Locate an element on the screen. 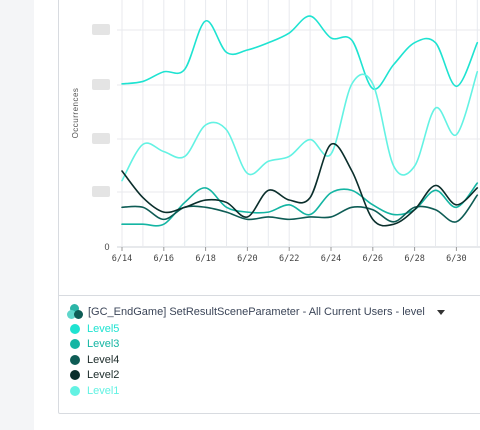 The width and height of the screenshot is (480, 430). legend-item-level1: Level1 is located at coordinates (275, 391).